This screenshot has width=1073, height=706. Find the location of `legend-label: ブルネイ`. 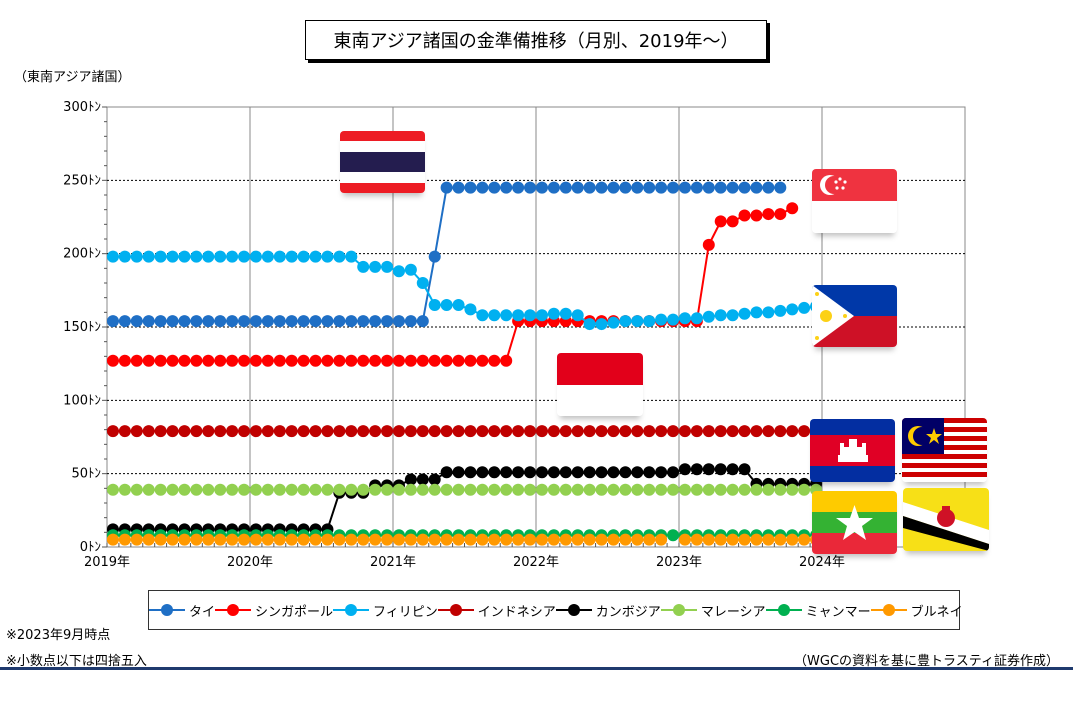

legend-label: ブルネイ is located at coordinates (936, 612).